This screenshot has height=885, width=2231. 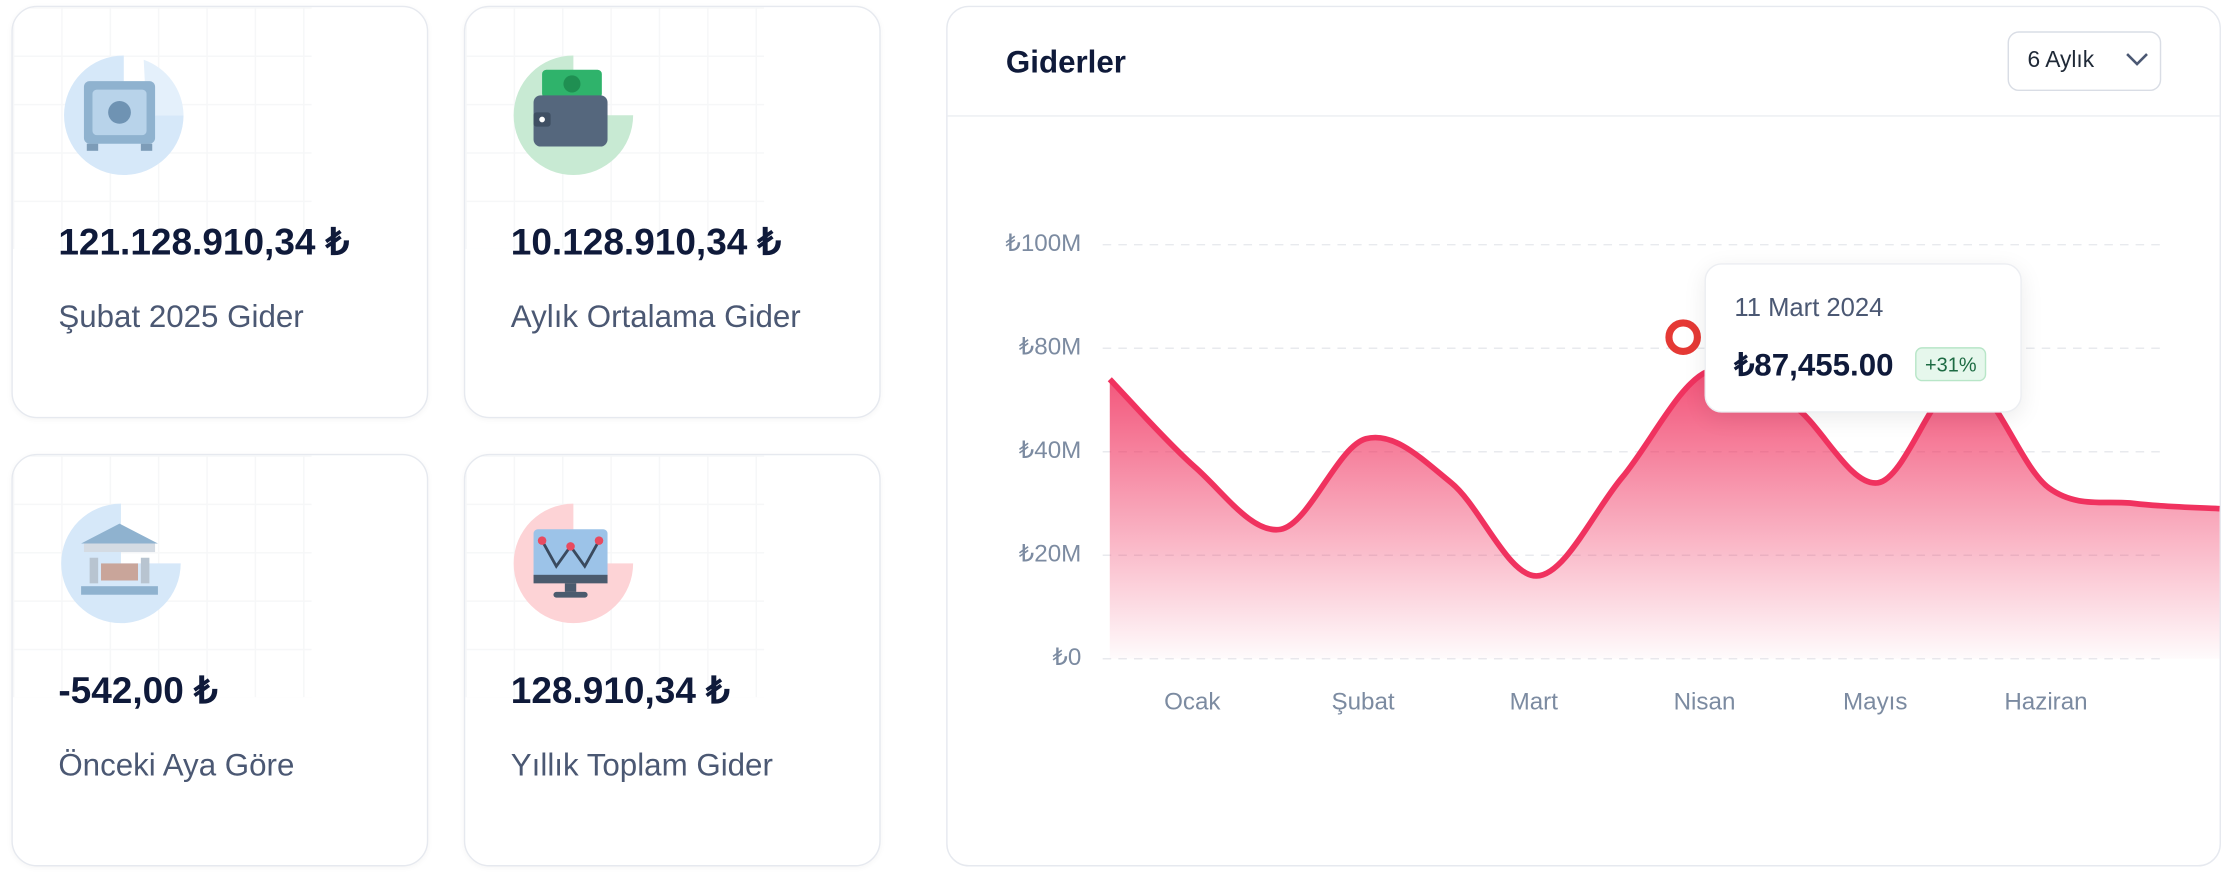 I want to click on tooltip-value: ₺87,455.00, so click(x=1814, y=365).